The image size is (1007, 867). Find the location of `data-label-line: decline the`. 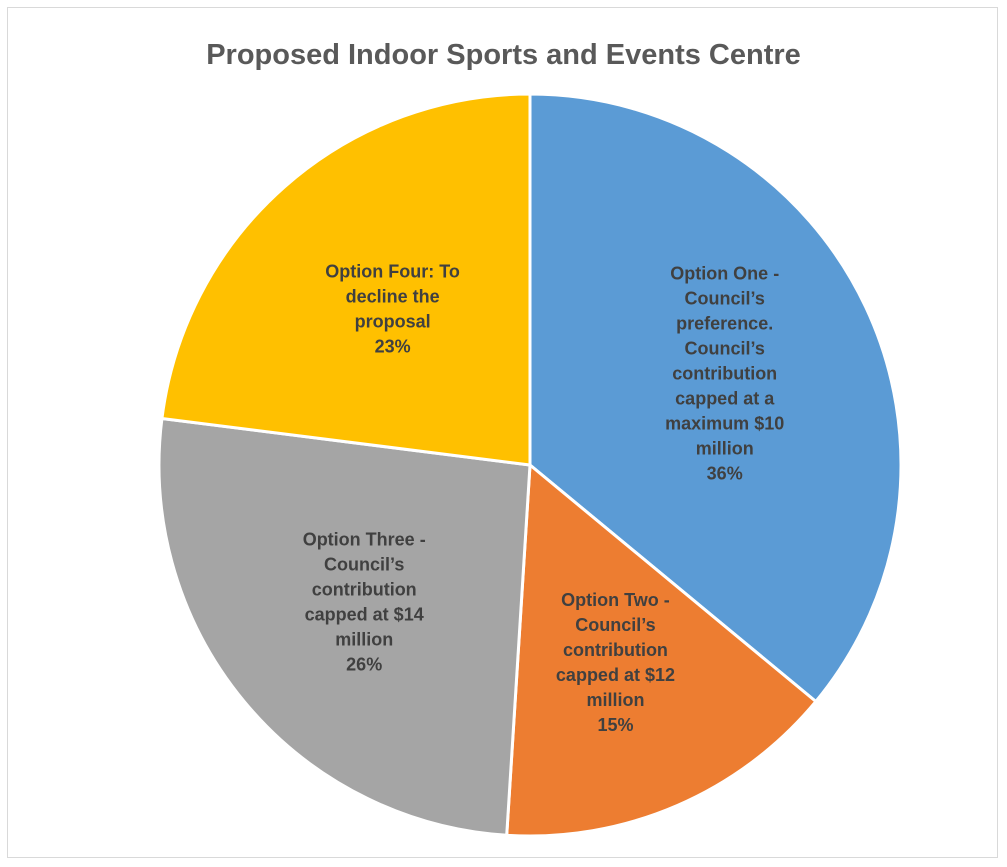

data-label-line: decline the is located at coordinates (393, 297).